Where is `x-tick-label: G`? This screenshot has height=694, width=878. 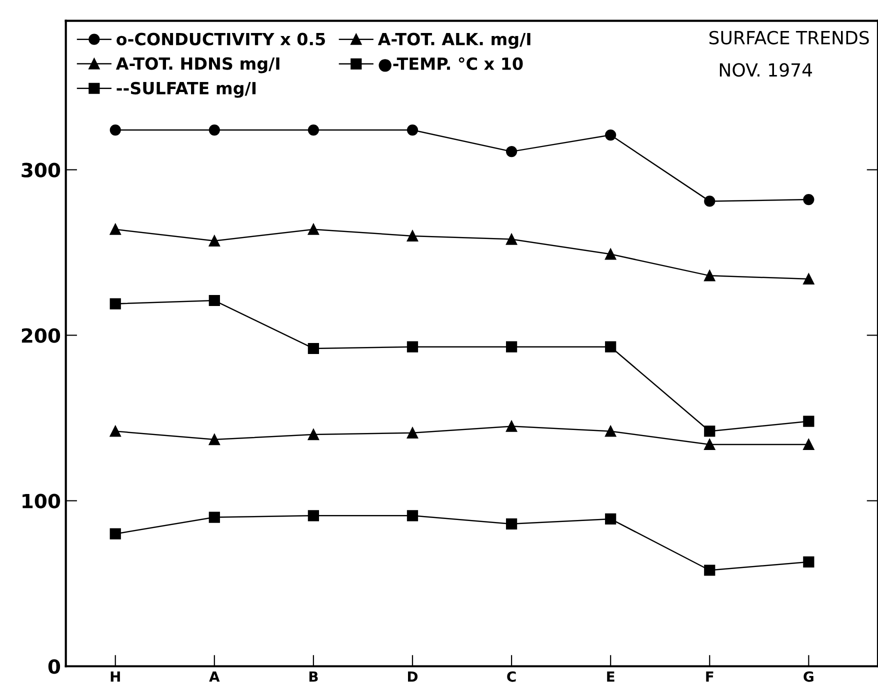 x-tick-label: G is located at coordinates (809, 676).